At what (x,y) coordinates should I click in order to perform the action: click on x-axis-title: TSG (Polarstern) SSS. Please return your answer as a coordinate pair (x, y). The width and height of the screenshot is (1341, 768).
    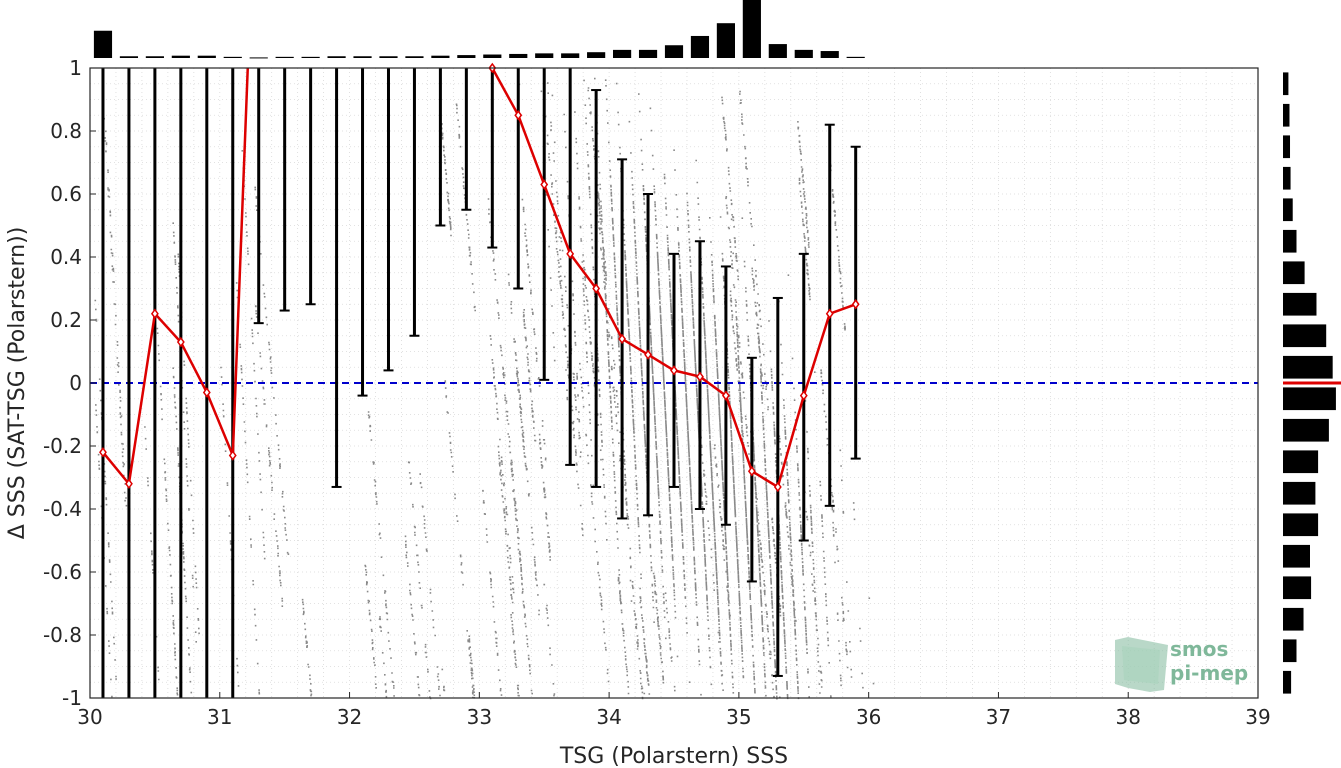
    Looking at the image, I should click on (673, 756).